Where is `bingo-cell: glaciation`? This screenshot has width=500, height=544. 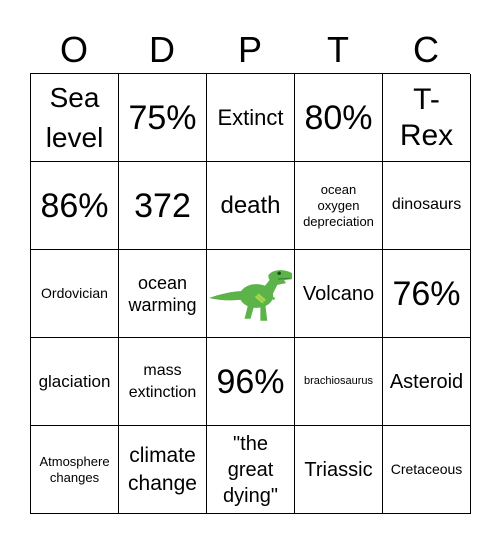
bingo-cell: glaciation is located at coordinates (75, 382).